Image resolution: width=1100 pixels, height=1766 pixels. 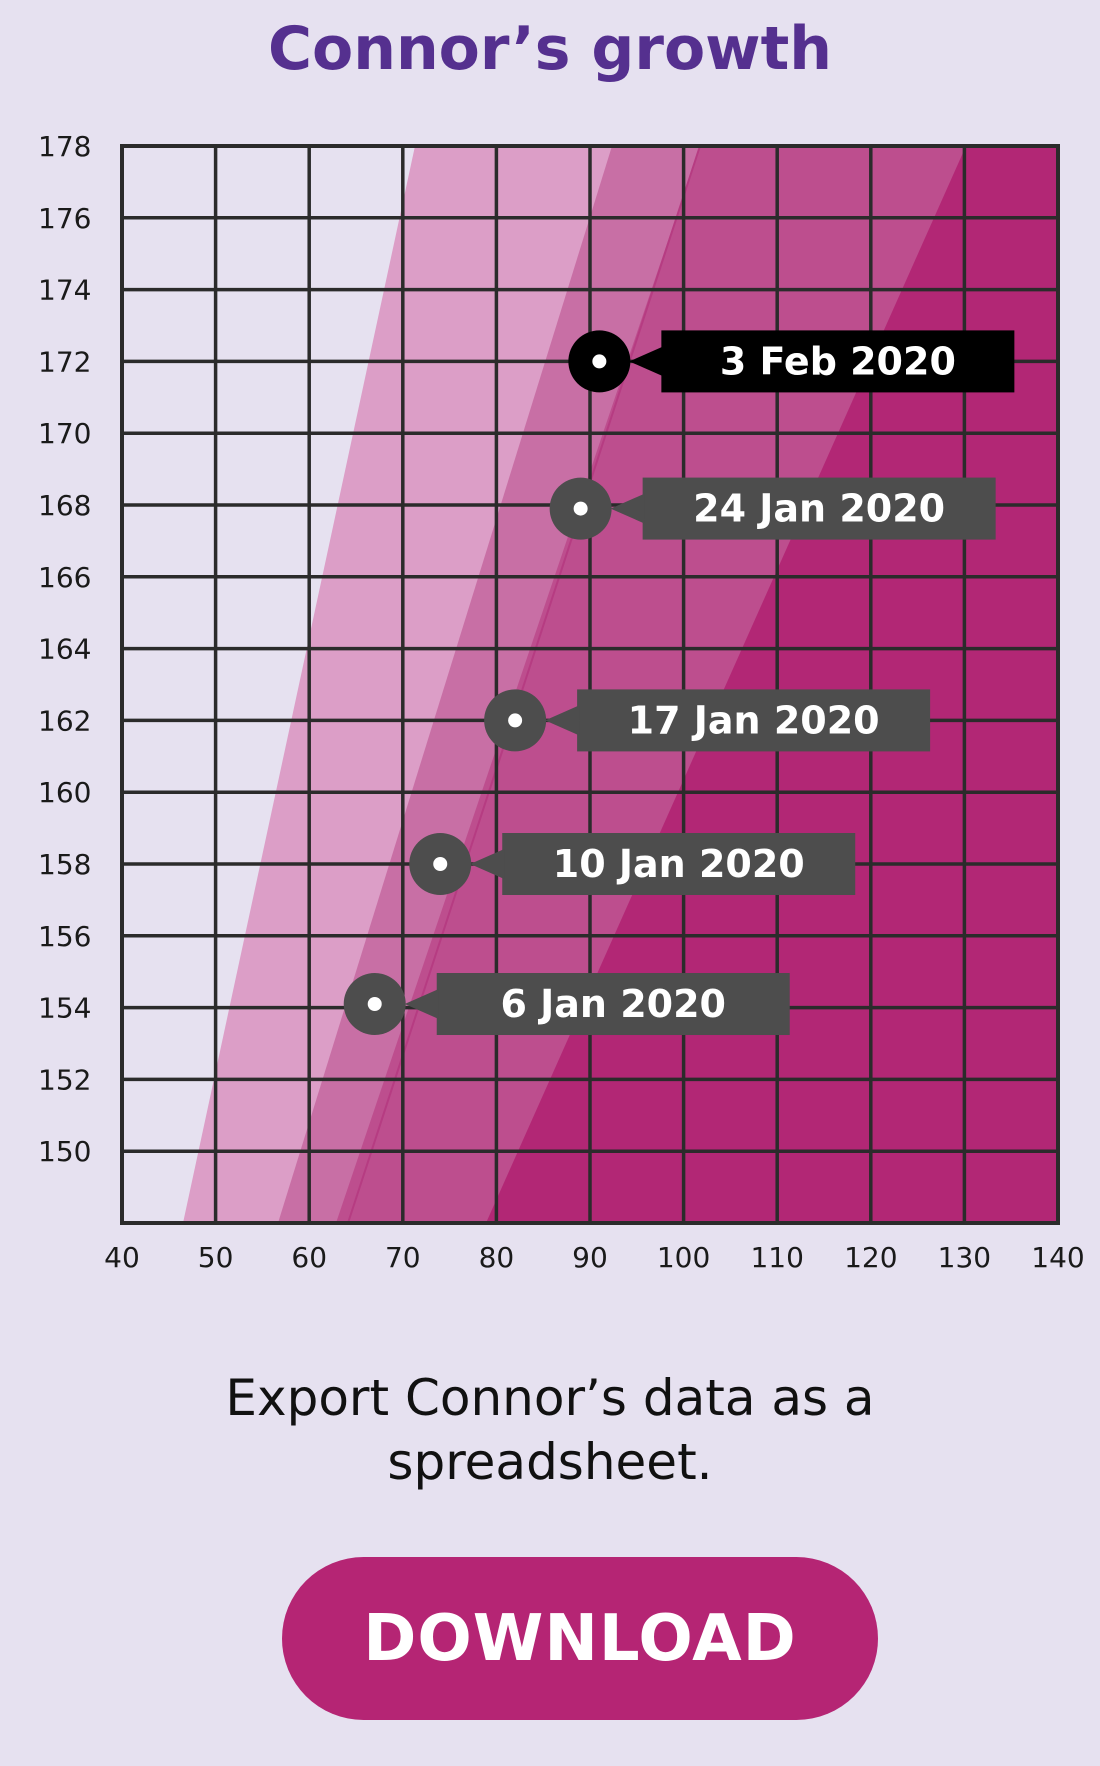 I want to click on y-tick-label: 150, so click(x=64, y=1151).